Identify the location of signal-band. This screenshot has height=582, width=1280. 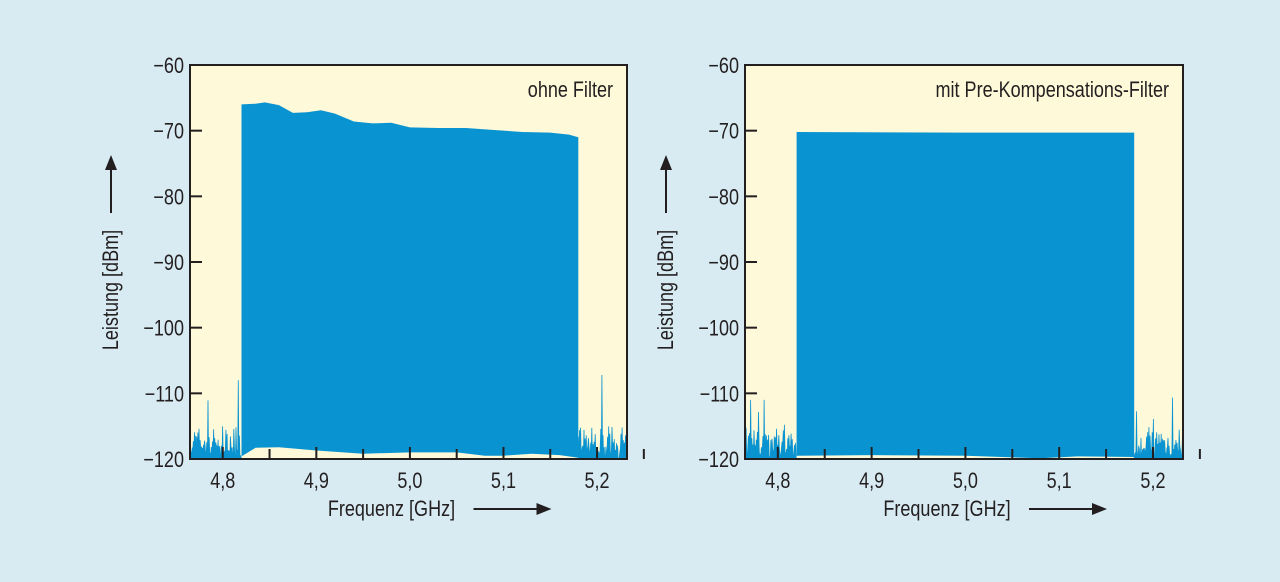
(965, 295).